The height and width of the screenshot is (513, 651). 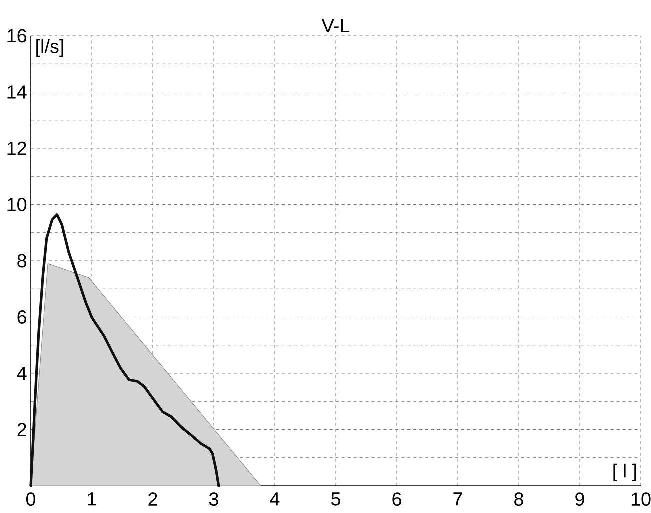 What do you see at coordinates (17, 36) in the screenshot?
I see `y-tick-label: 16` at bounding box center [17, 36].